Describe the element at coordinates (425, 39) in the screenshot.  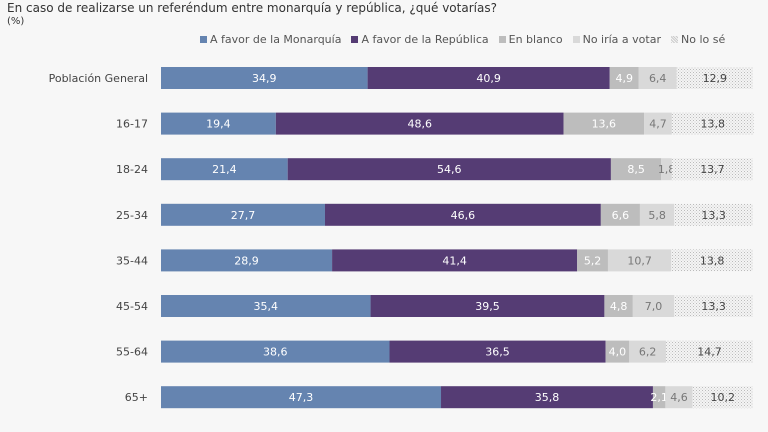
I see `legend-label: A favor de la República` at that location.